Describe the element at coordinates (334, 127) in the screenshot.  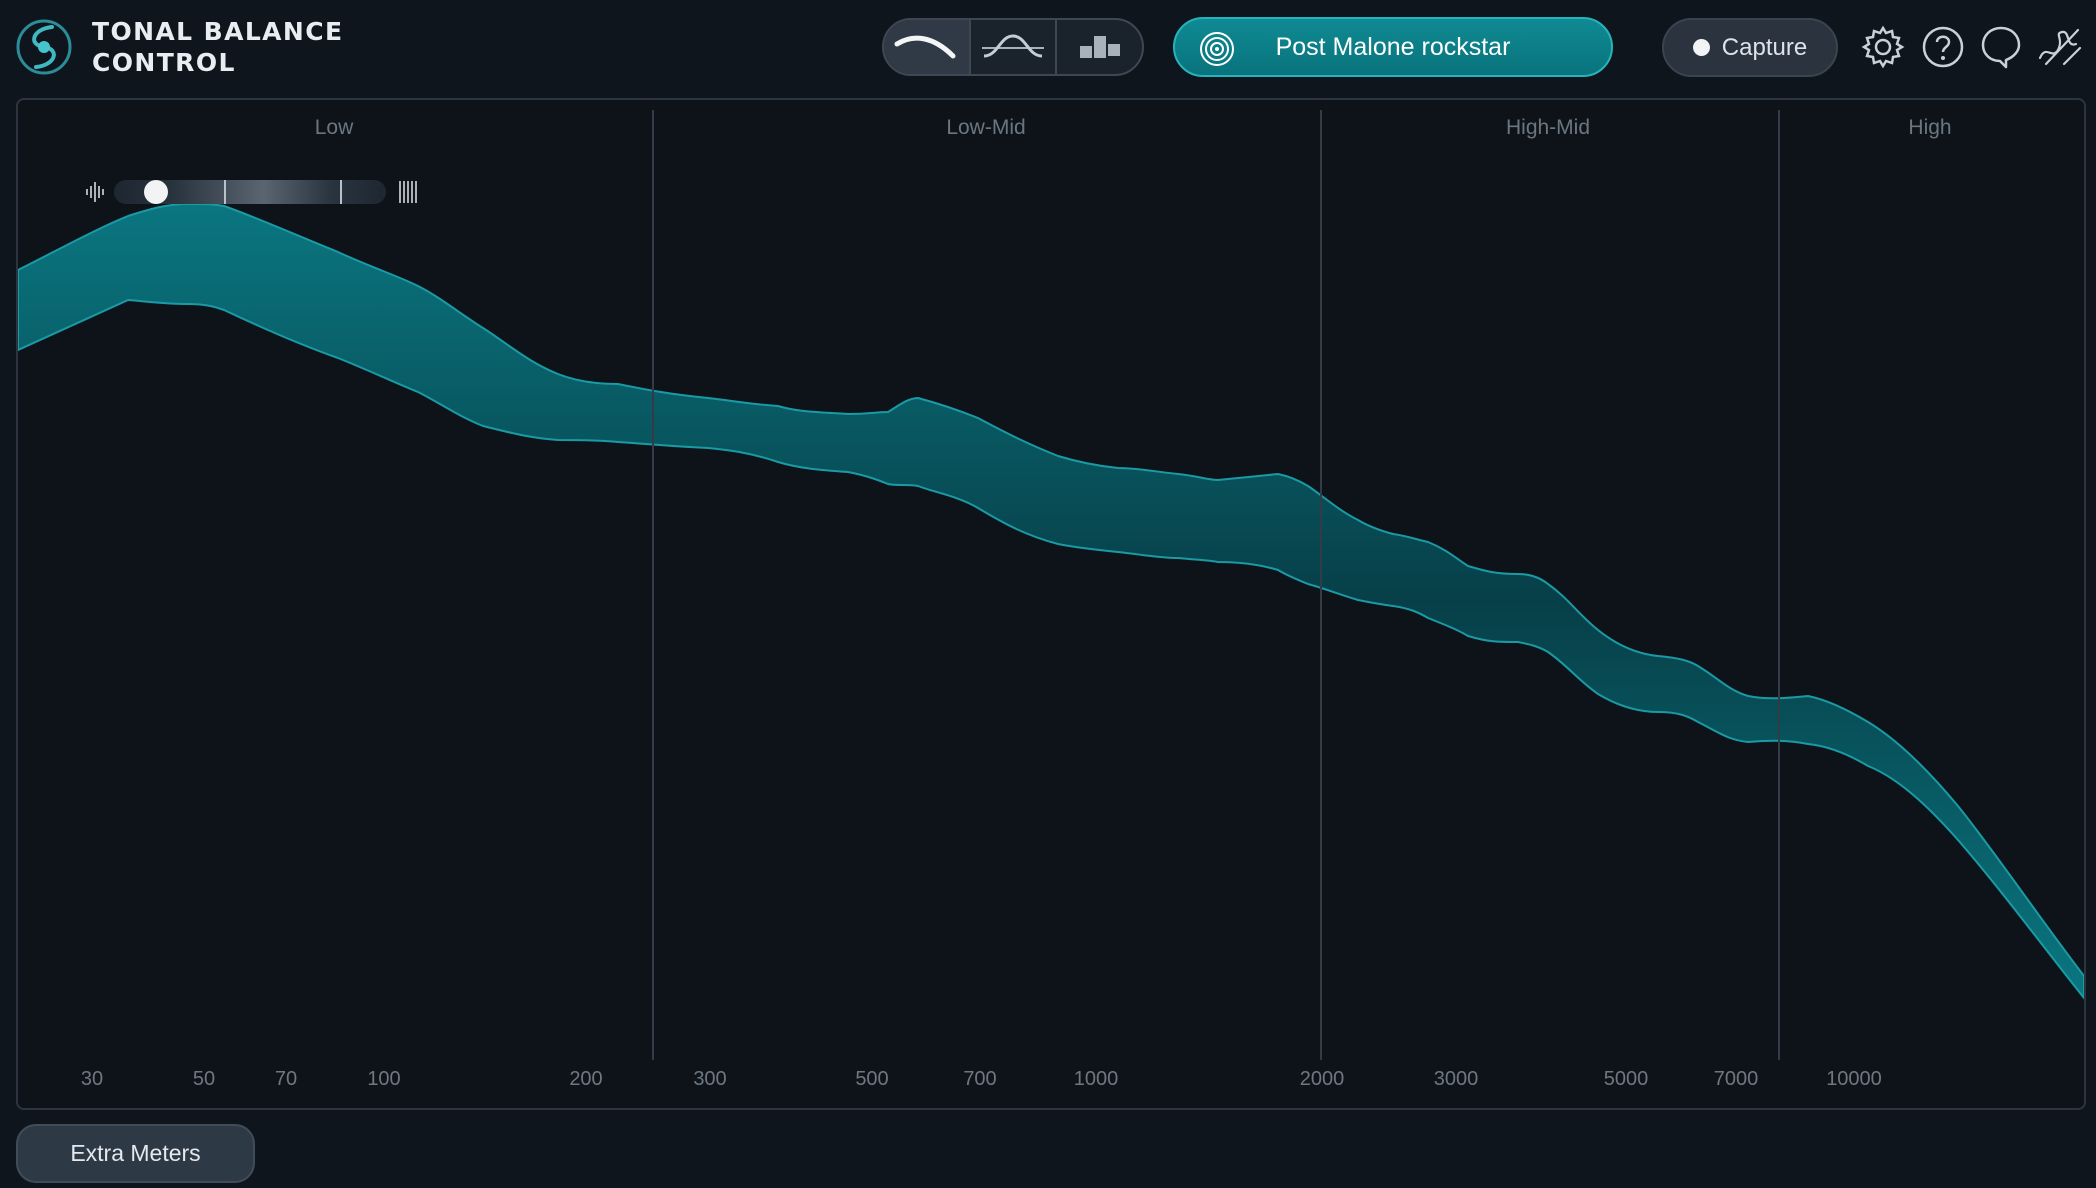
I see `band-label-low: Low` at that location.